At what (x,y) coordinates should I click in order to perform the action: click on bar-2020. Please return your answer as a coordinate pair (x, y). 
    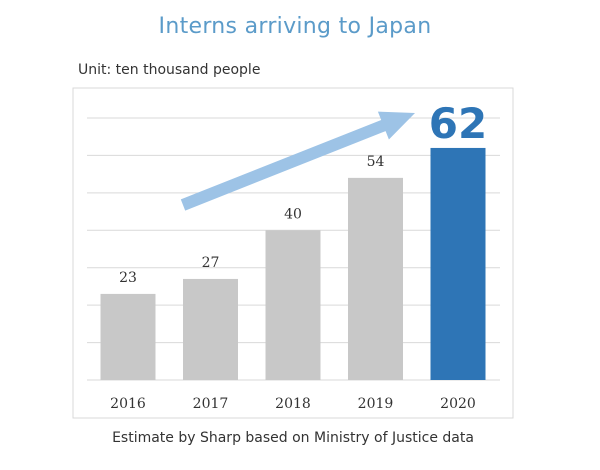
    Looking at the image, I should click on (458, 263).